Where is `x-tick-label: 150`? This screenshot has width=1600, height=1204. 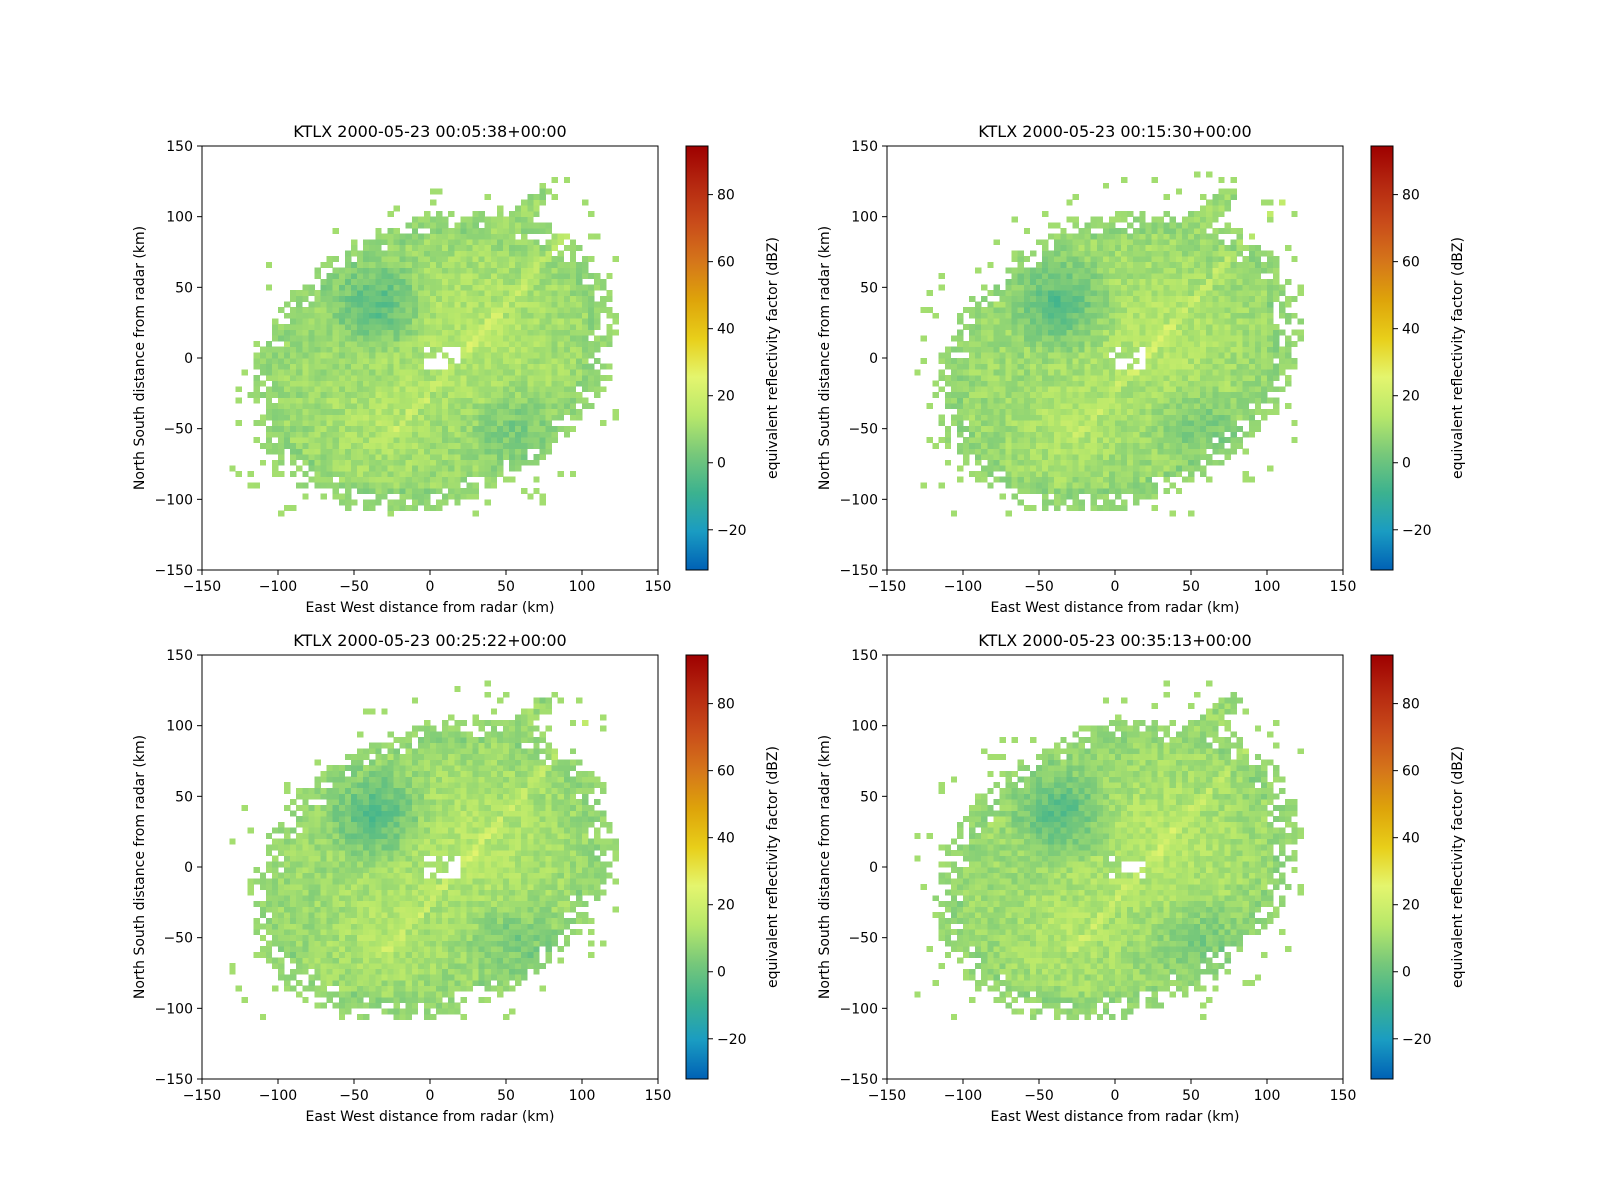
x-tick-label: 150 is located at coordinates (1343, 587).